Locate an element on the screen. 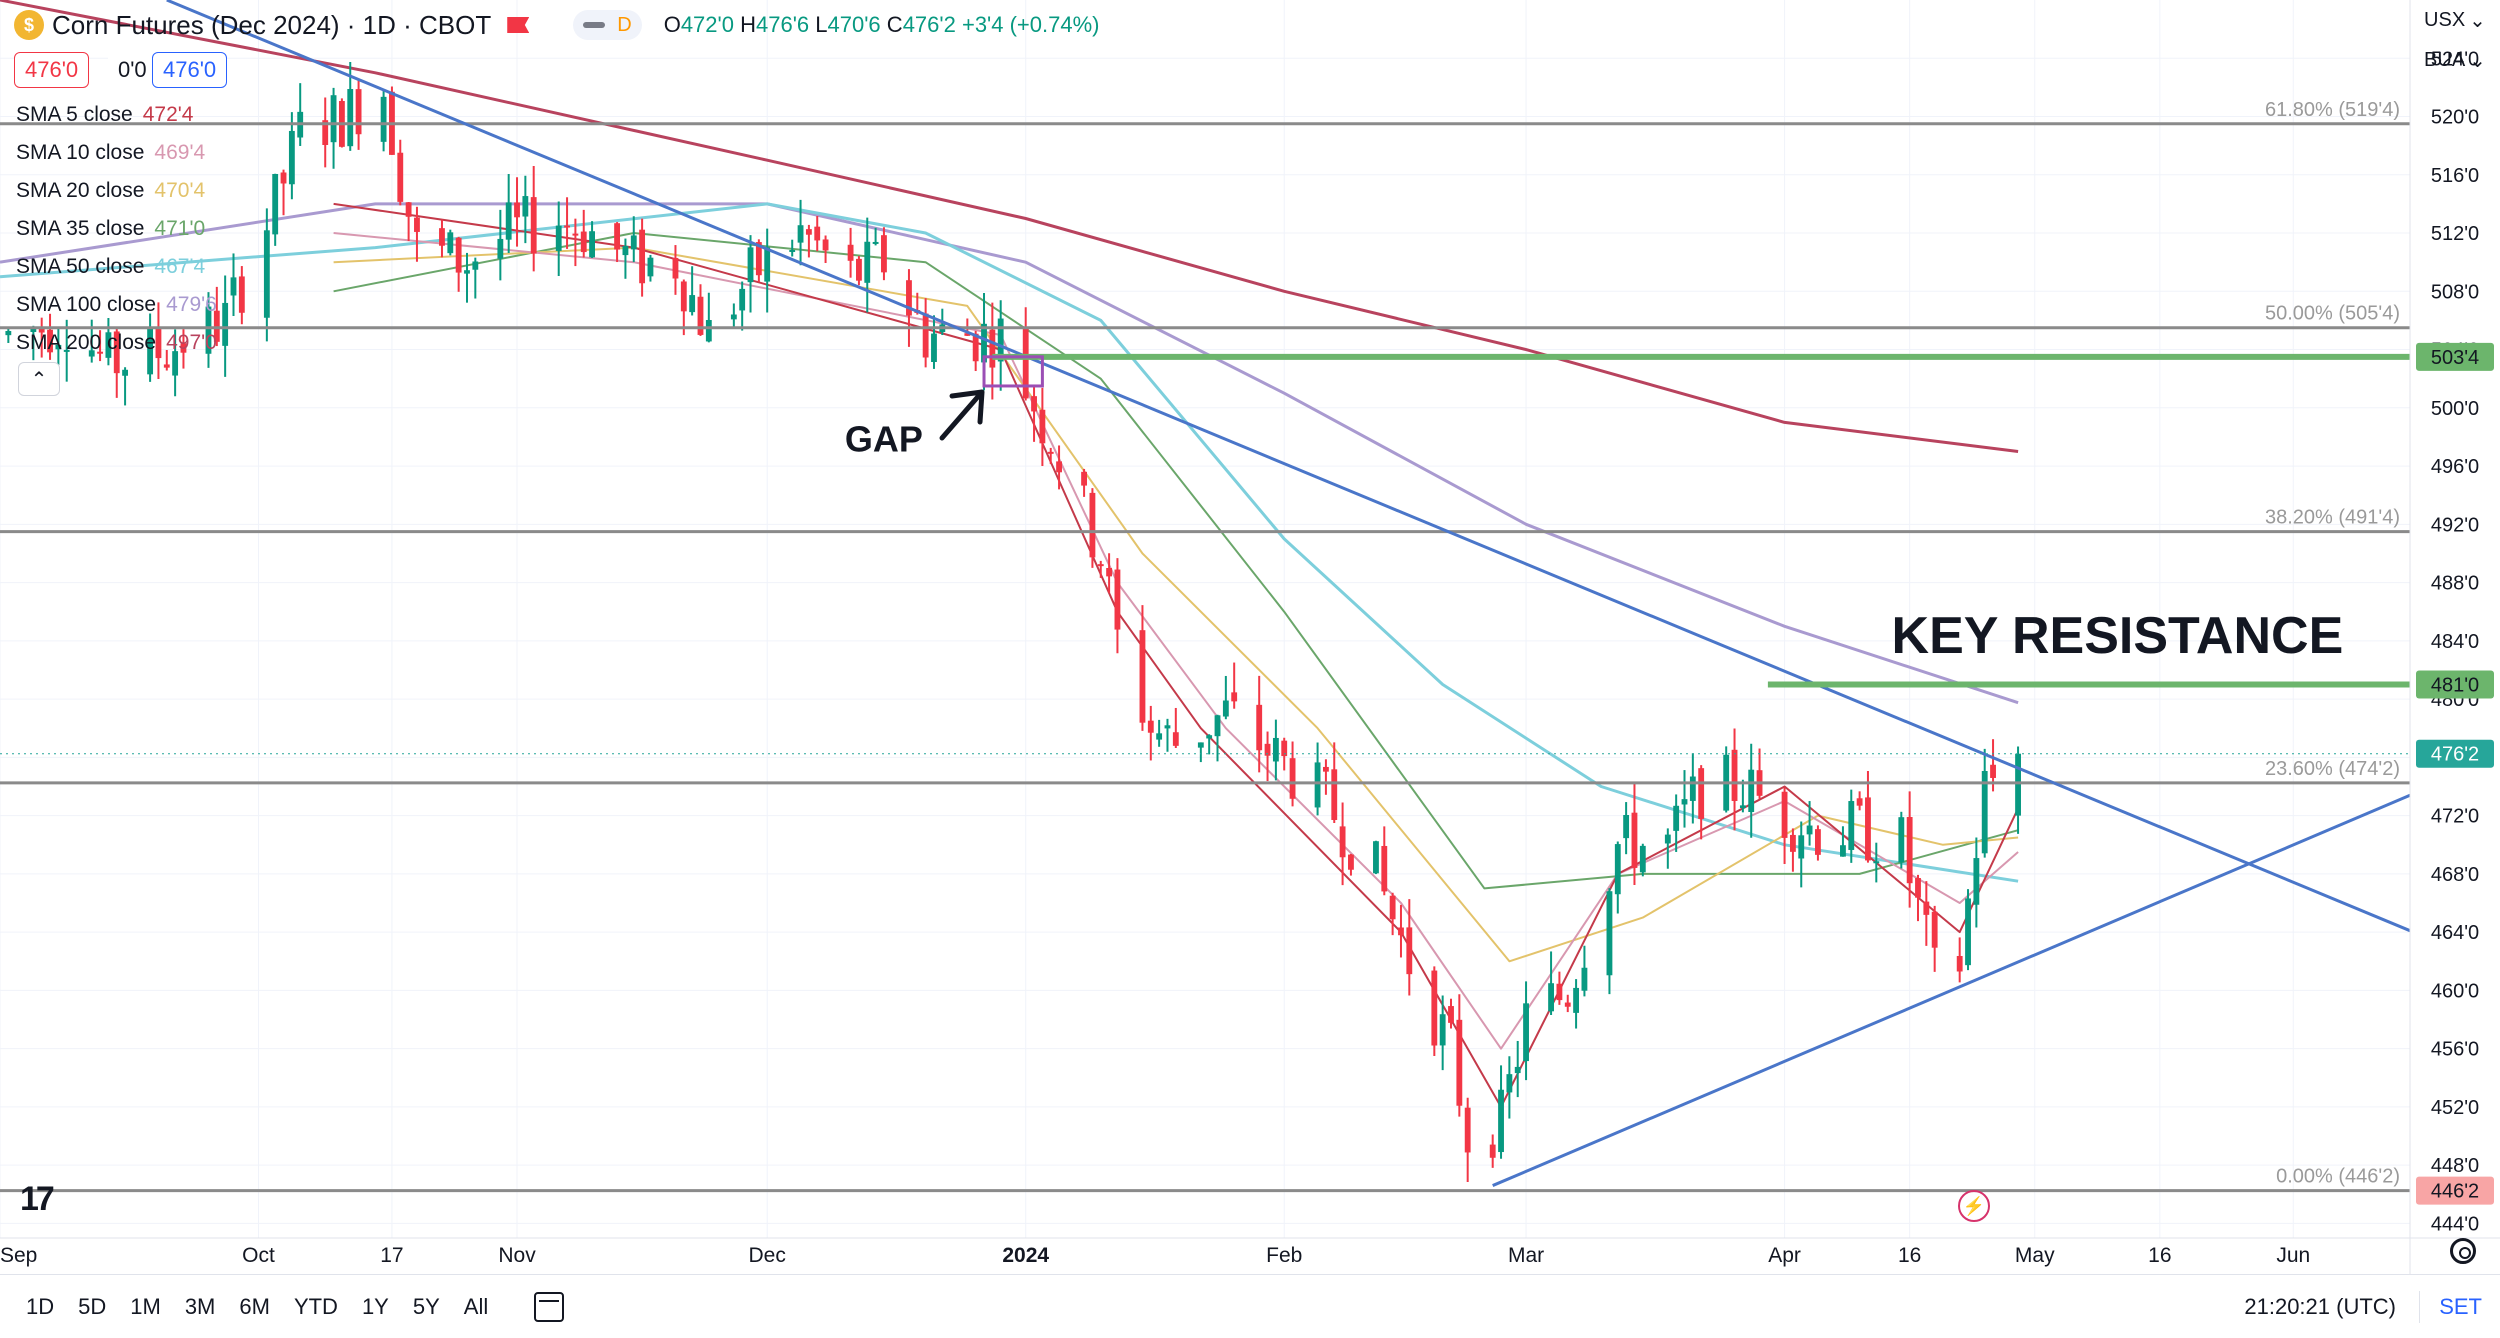 The width and height of the screenshot is (2500, 1338). collapse-legend-button: ⌃ is located at coordinates (39, 379).